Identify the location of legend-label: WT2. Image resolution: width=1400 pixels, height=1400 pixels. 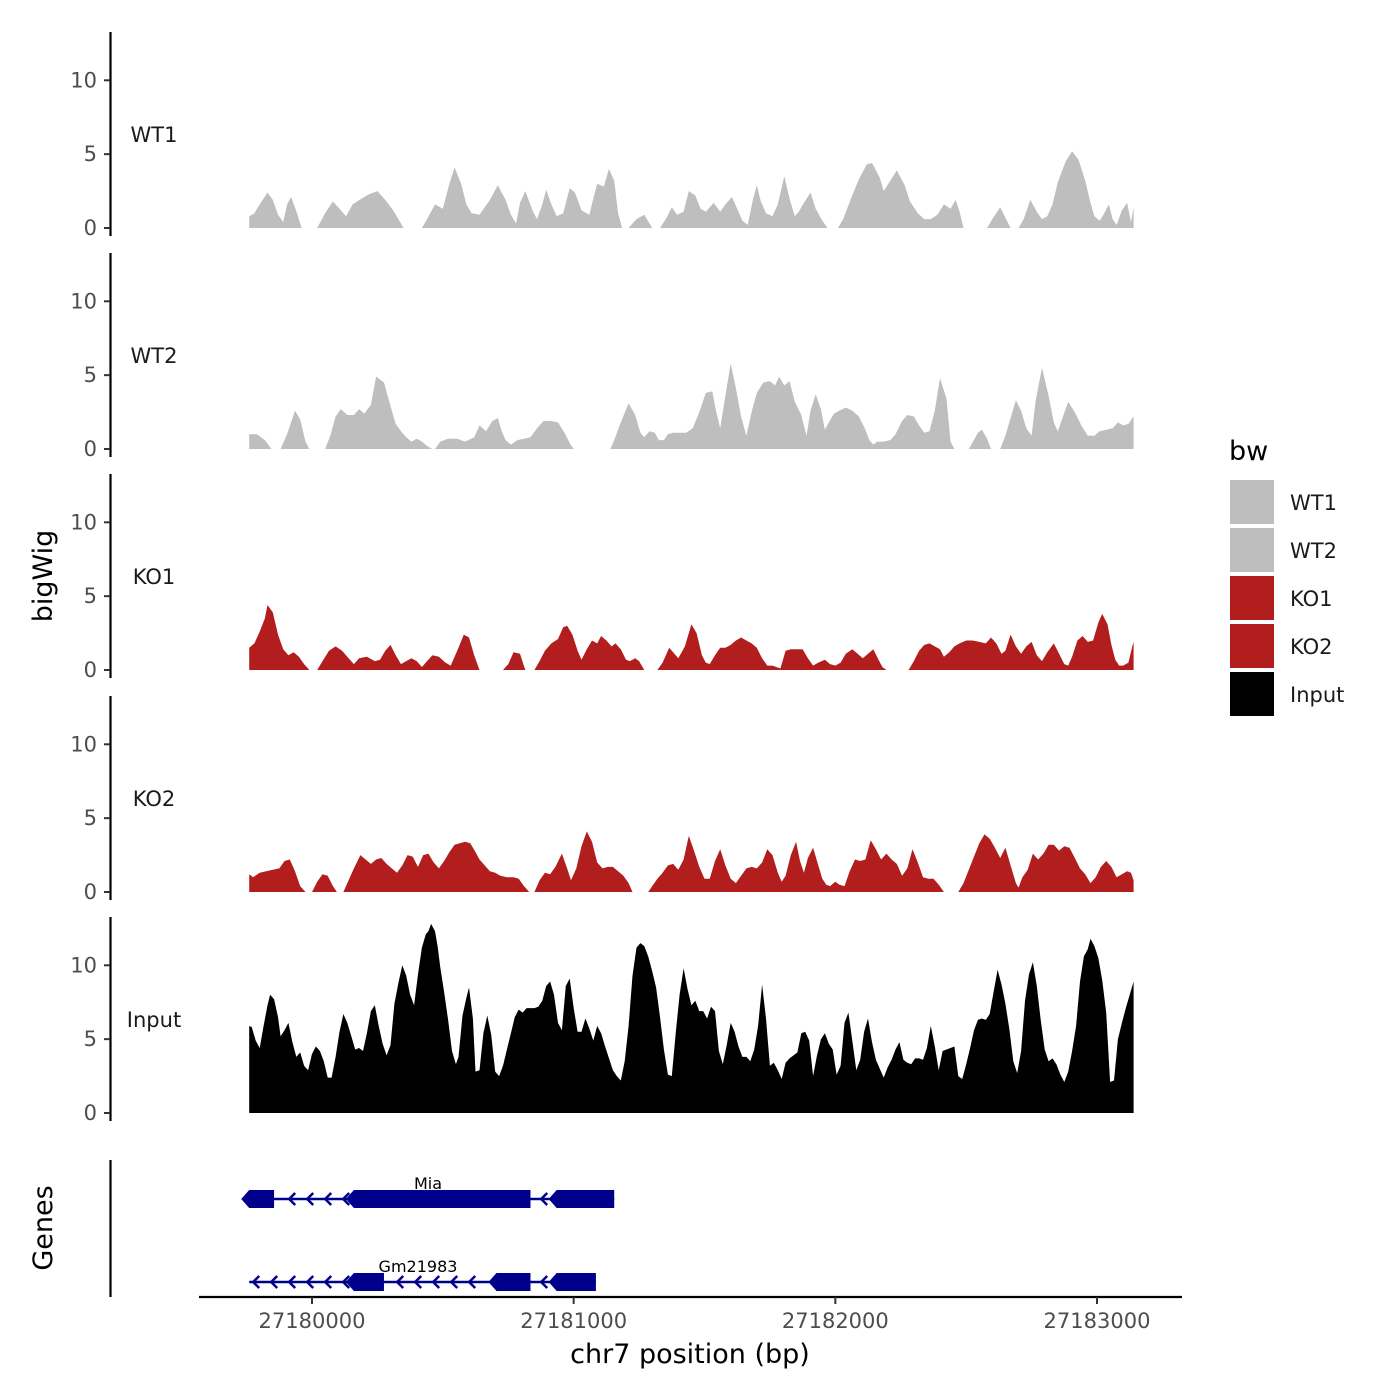
(1313, 551).